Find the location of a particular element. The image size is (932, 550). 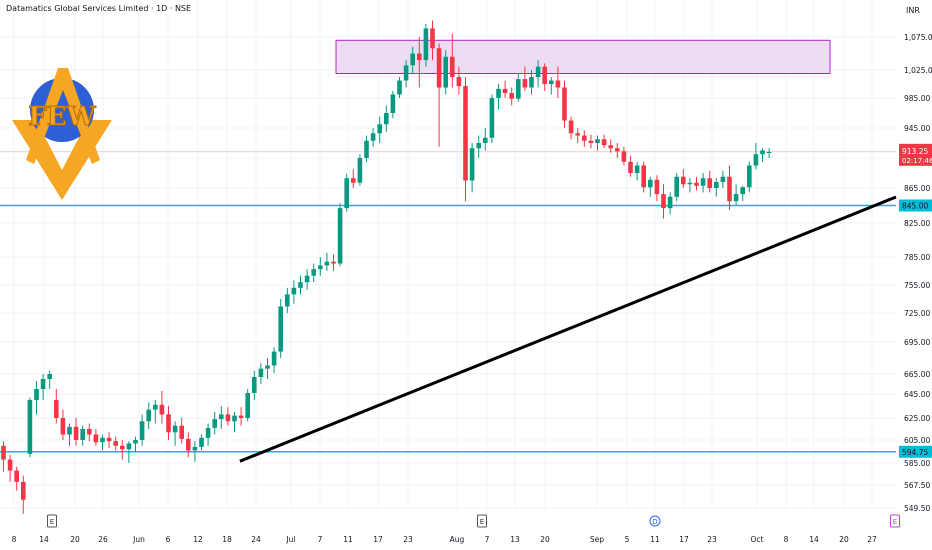

time-tick-label: 5 is located at coordinates (627, 539).